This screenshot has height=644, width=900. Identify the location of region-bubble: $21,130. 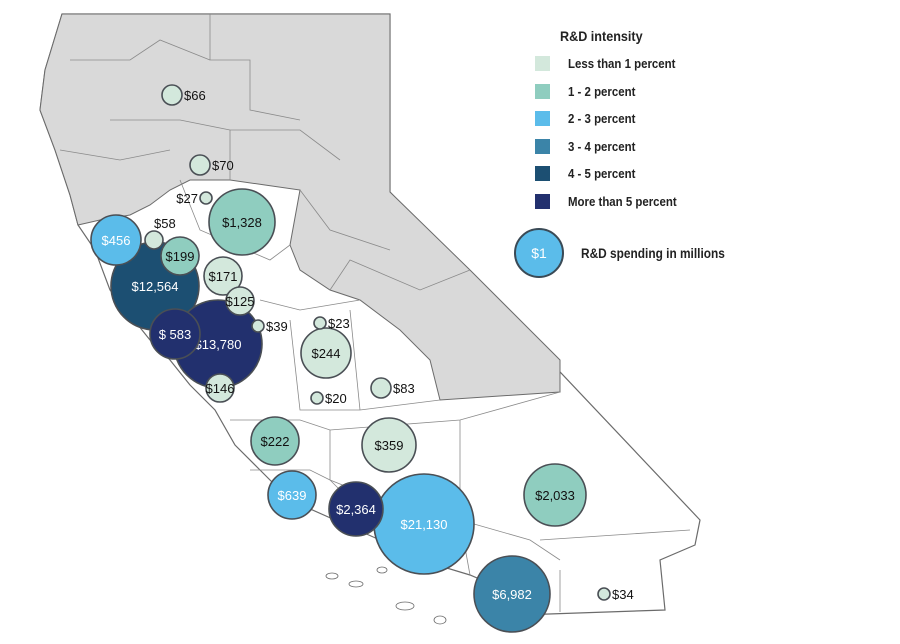
(424, 524).